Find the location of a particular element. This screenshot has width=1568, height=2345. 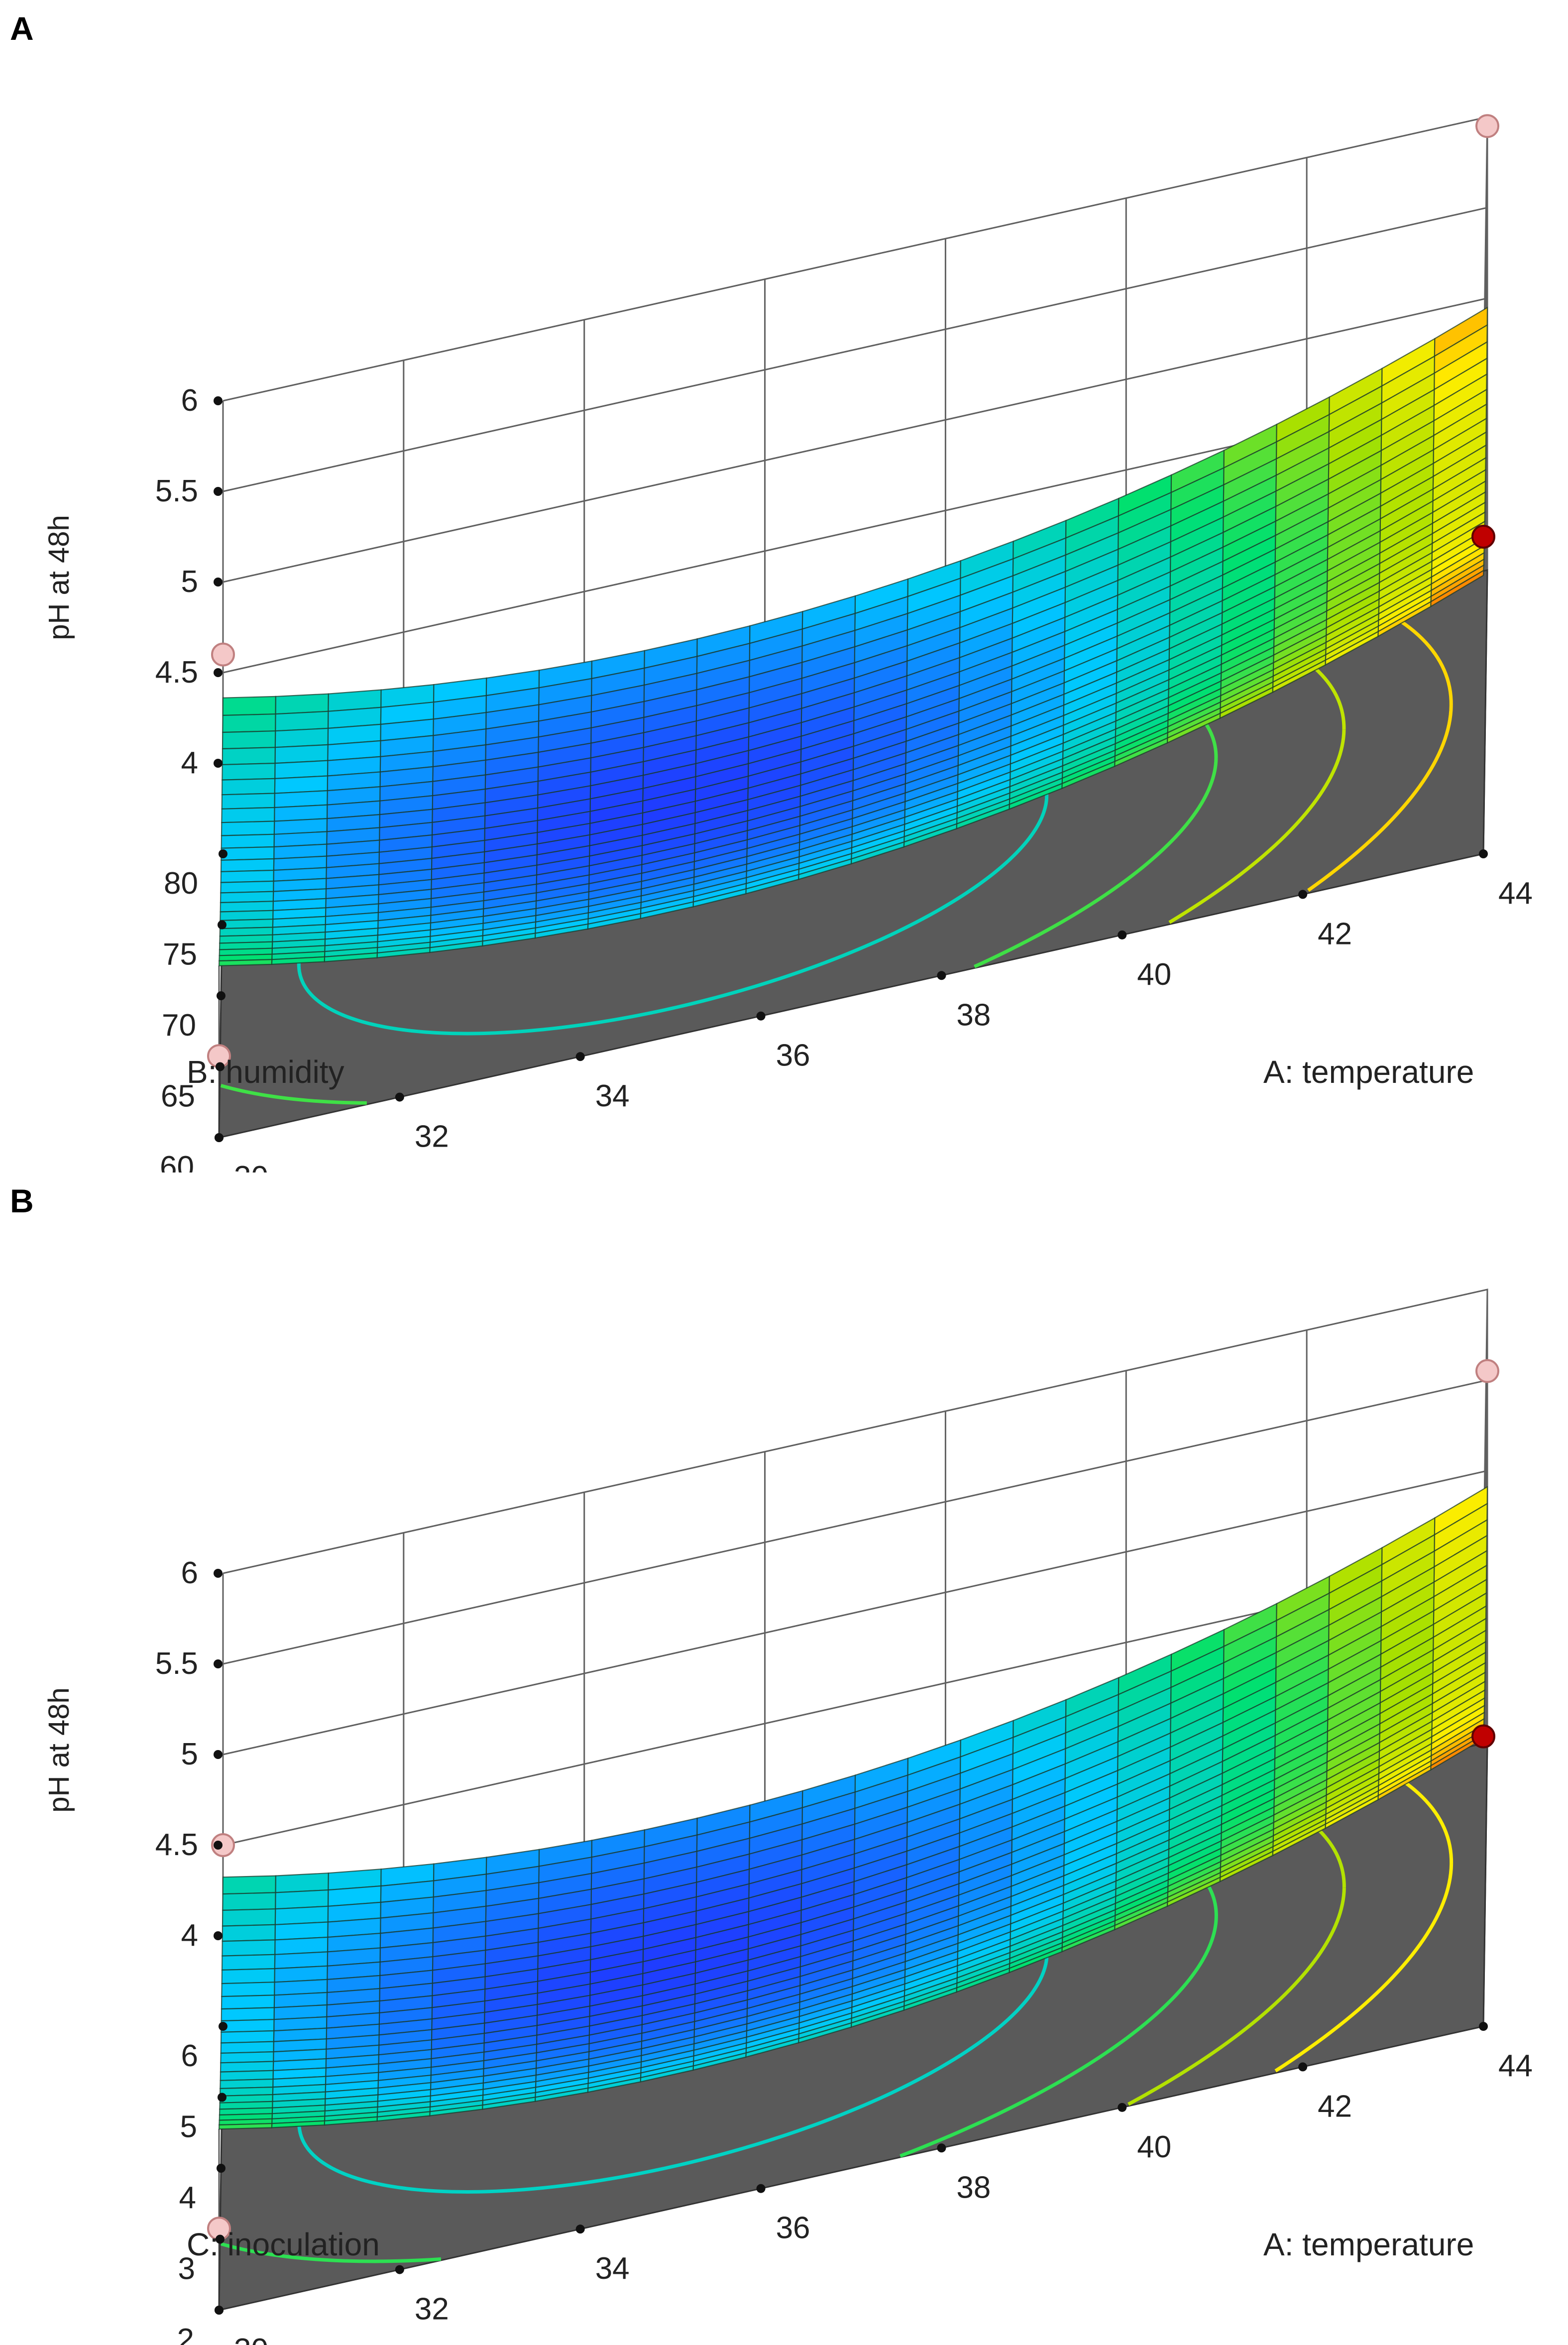

y-tick-label: 6 is located at coordinates (190, 2056).